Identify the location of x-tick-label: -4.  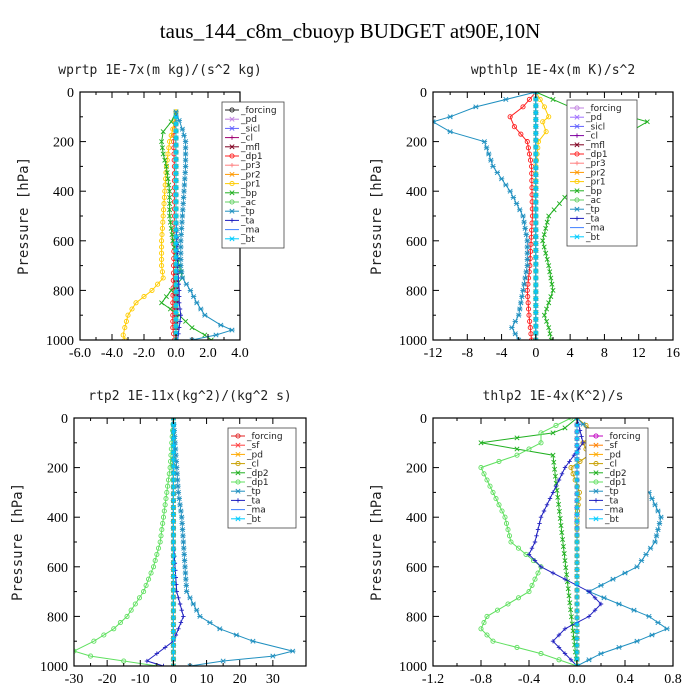
(502, 353).